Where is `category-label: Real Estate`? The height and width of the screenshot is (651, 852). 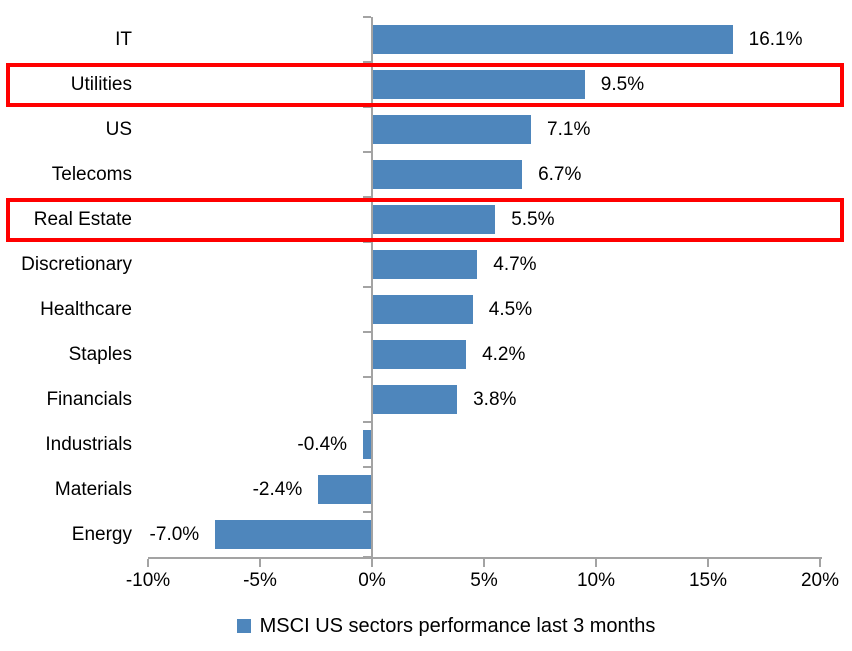
category-label: Real Estate is located at coordinates (82, 219).